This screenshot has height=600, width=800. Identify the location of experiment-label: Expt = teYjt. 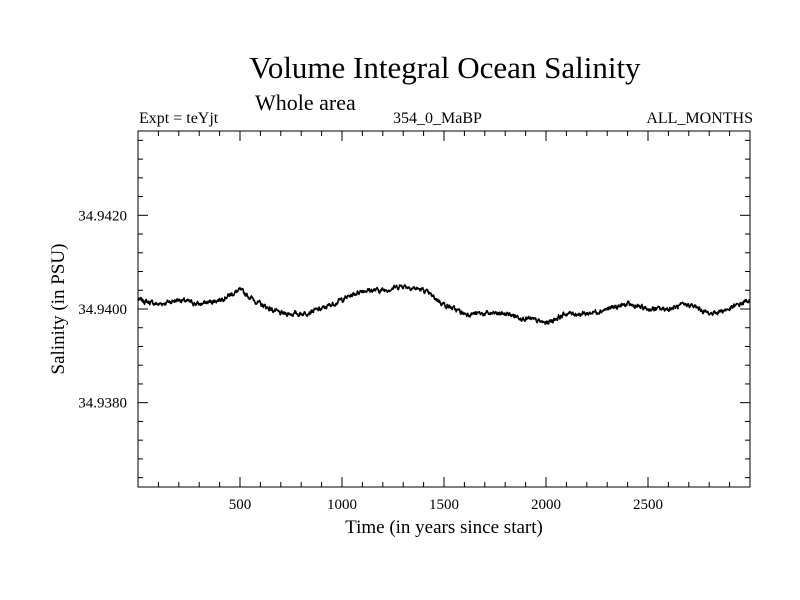
(179, 118).